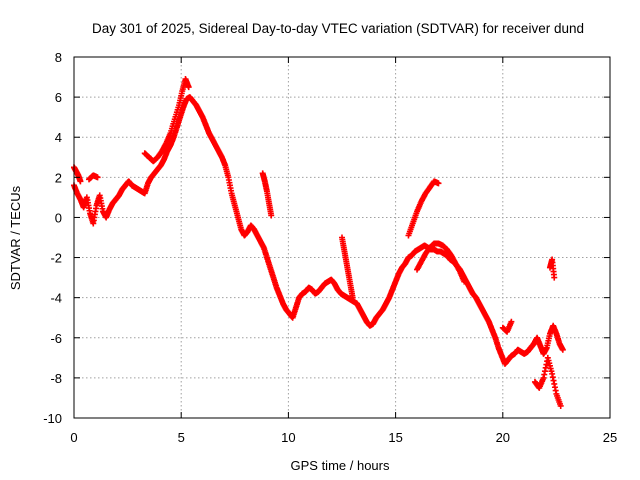  Describe the element at coordinates (340, 465) in the screenshot. I see `x-axis-label: GPS time / hours` at that location.